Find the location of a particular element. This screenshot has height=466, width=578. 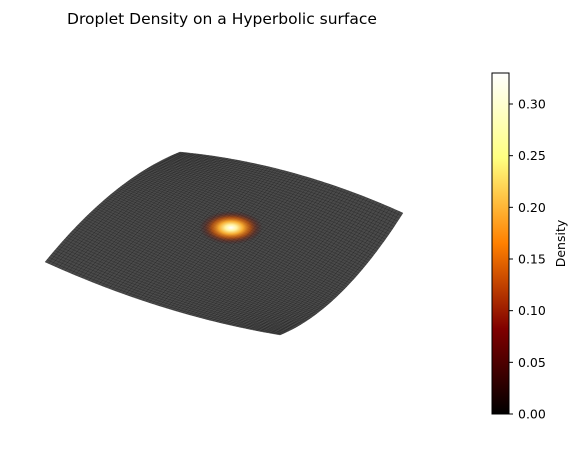

colorbar-tick-label: 0.25 is located at coordinates (532, 155).